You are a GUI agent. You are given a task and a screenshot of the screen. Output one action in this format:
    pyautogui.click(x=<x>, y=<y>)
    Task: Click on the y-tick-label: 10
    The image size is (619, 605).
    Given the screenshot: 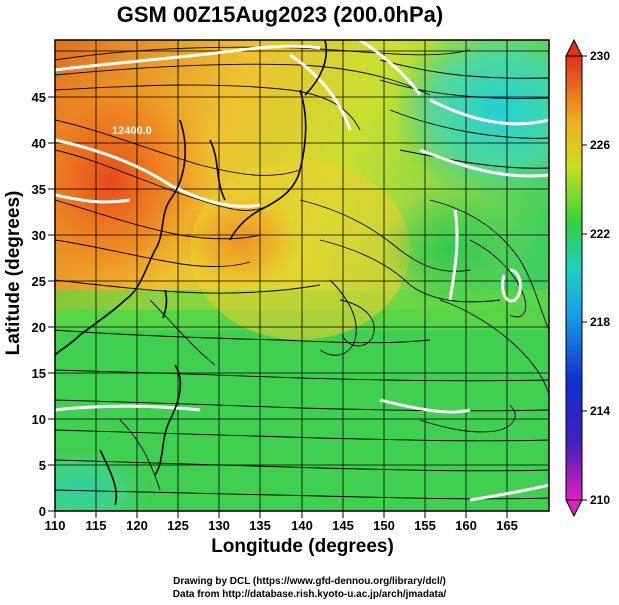 What is the action you would take?
    pyautogui.click(x=39, y=419)
    